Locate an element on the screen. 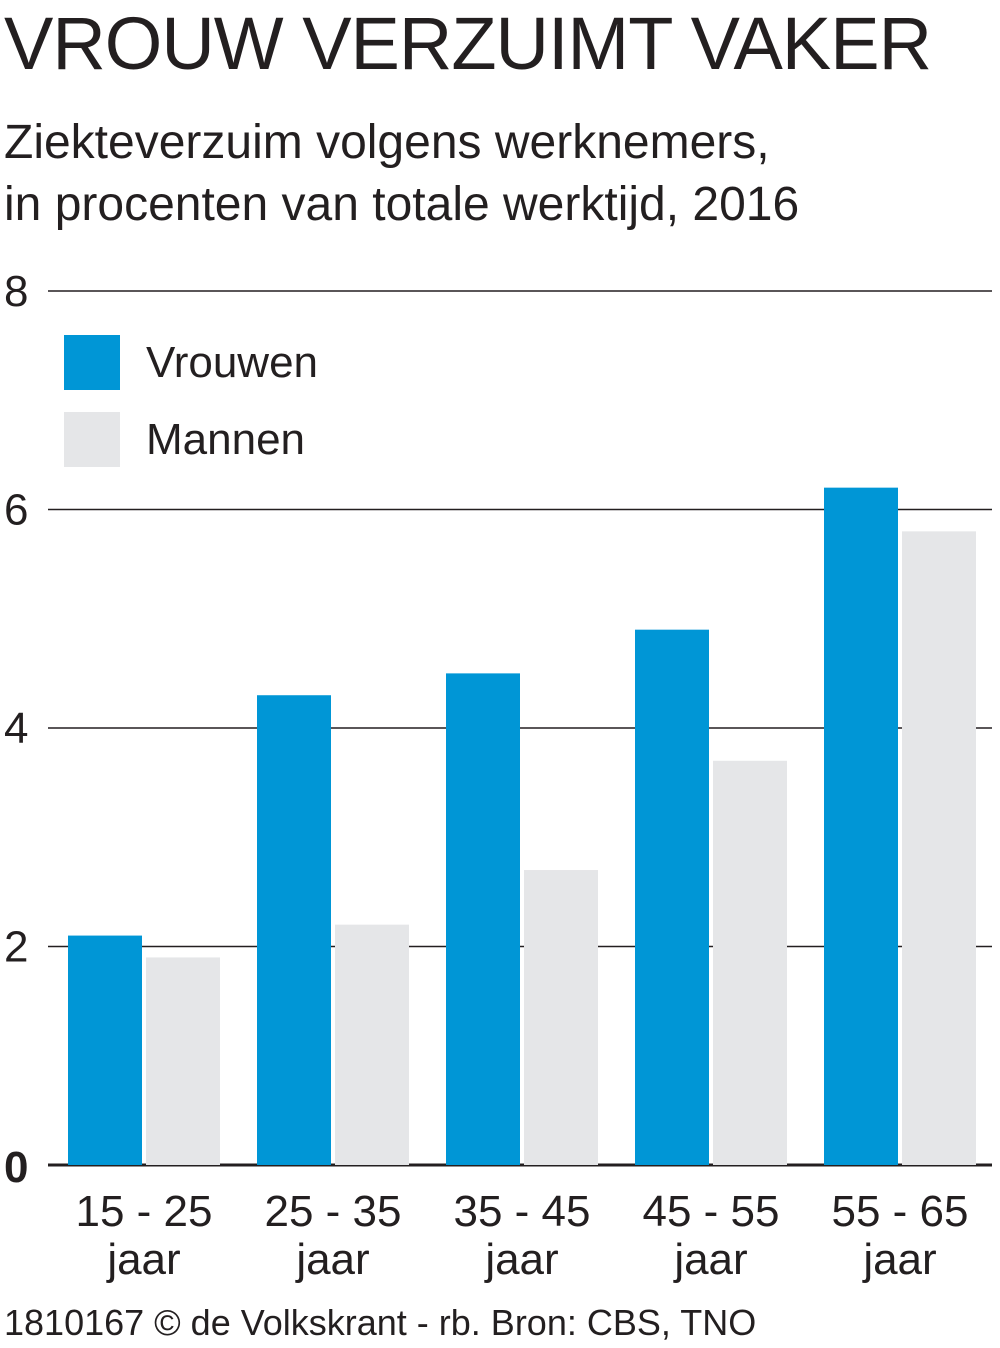 The height and width of the screenshot is (1348, 1000). y-tick-label: 4 is located at coordinates (16, 728).